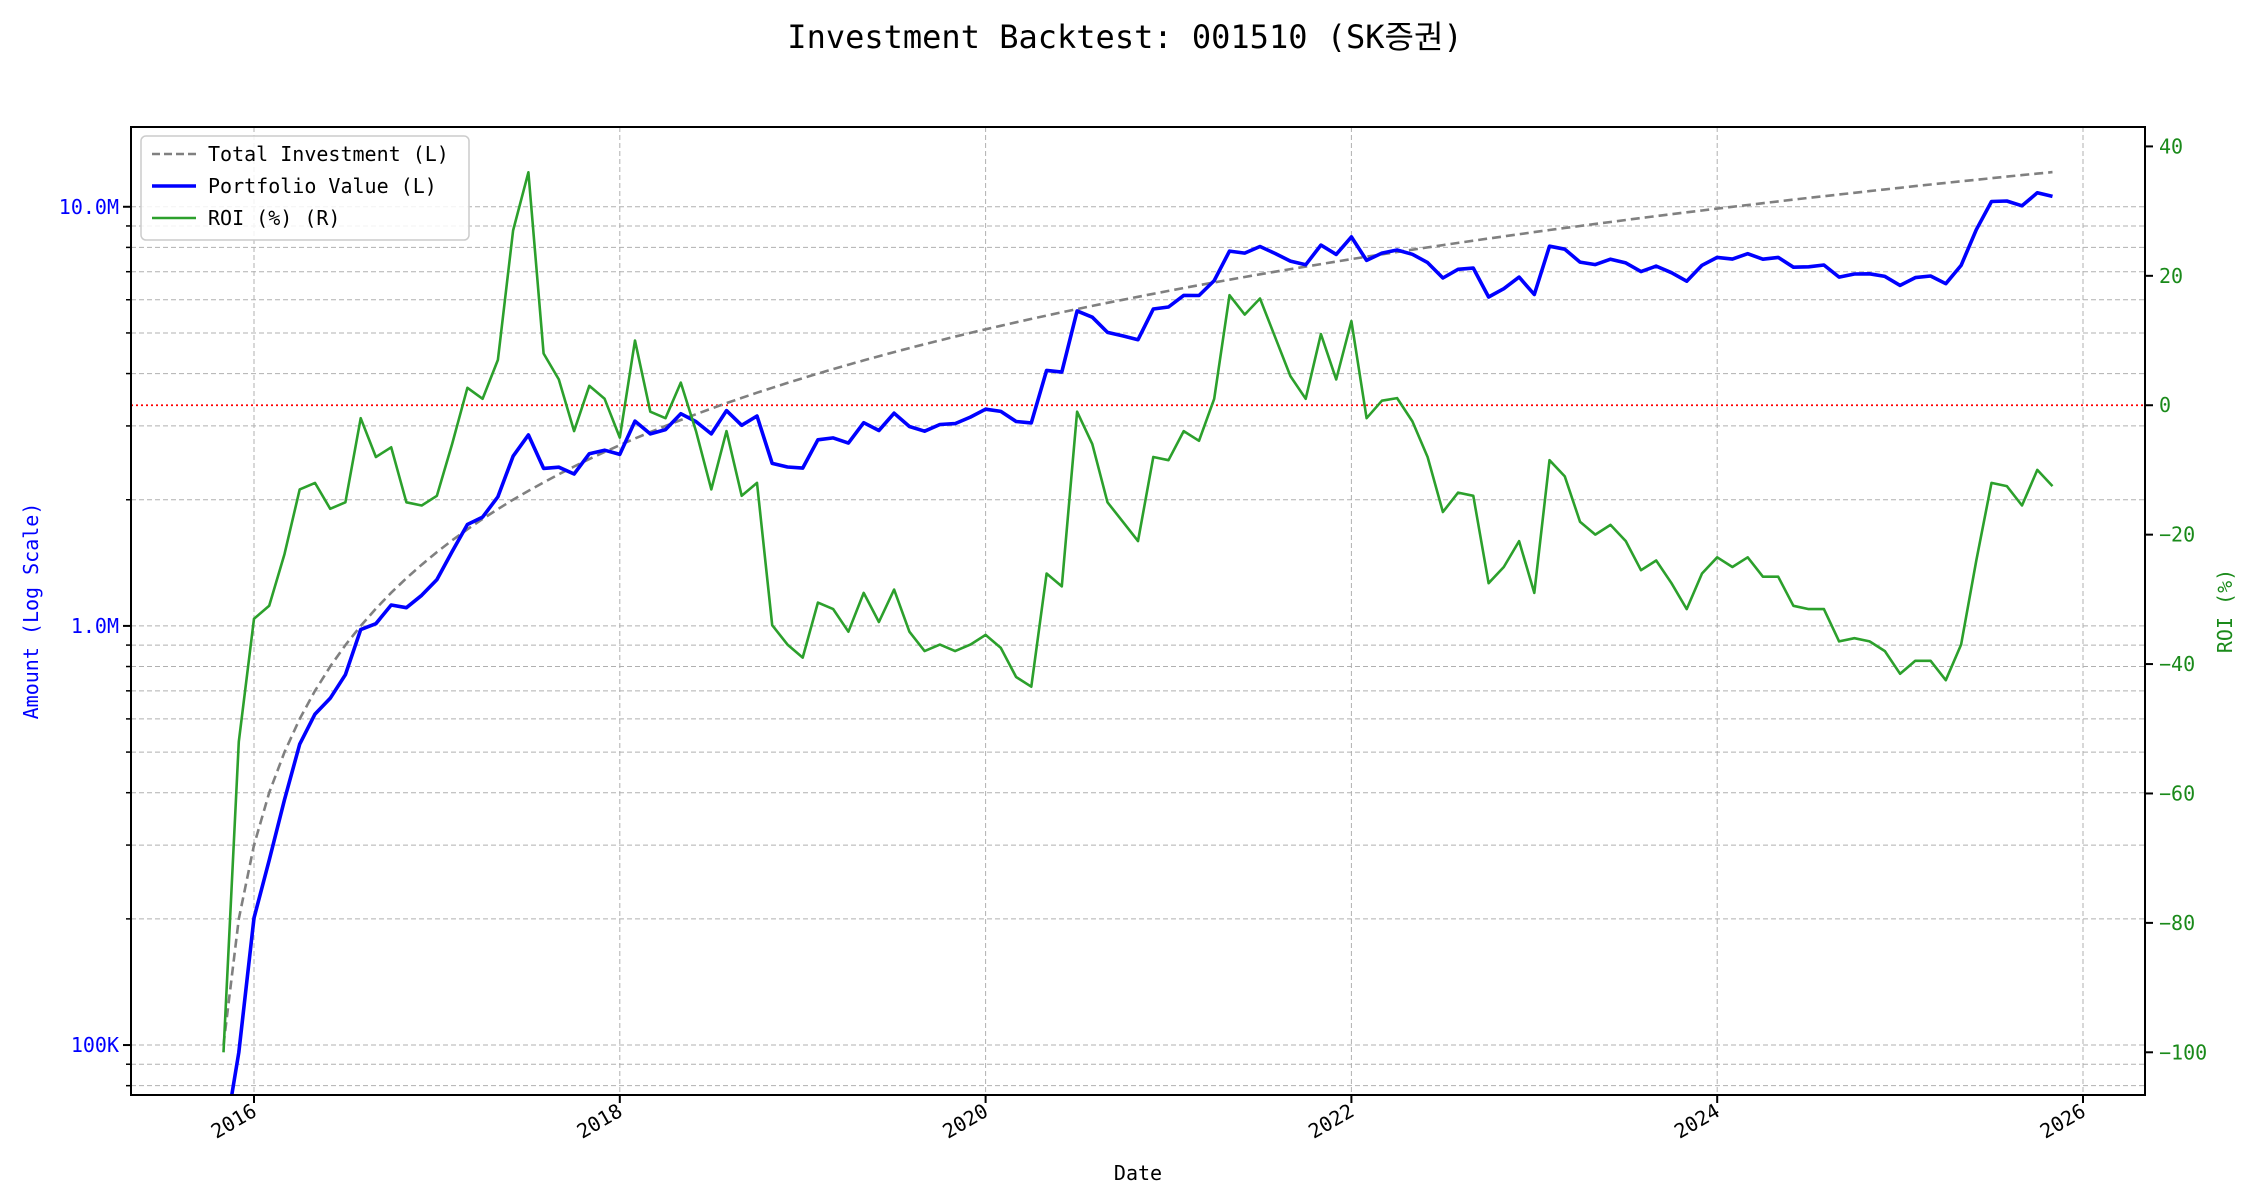 The height and width of the screenshot is (1200, 2250). Describe the element at coordinates (2177, 923) in the screenshot. I see `y-right-tick-label: −80` at that location.